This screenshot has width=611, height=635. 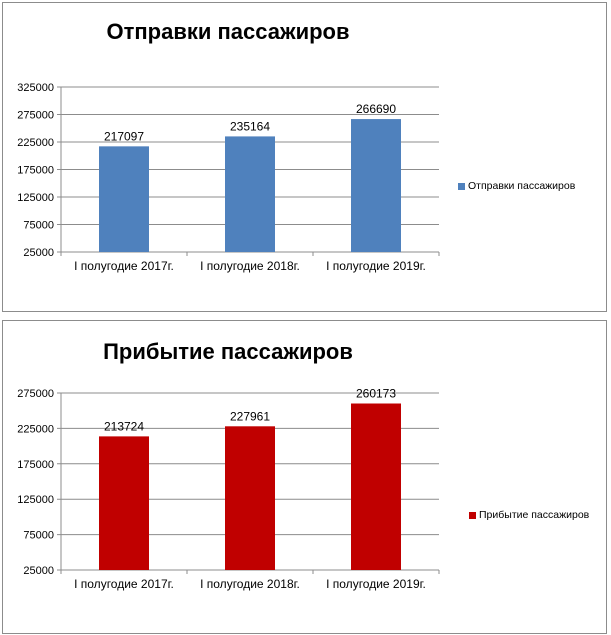 What do you see at coordinates (228, 31) in the screenshot?
I see `chart-title: Отправки пассажиров` at bounding box center [228, 31].